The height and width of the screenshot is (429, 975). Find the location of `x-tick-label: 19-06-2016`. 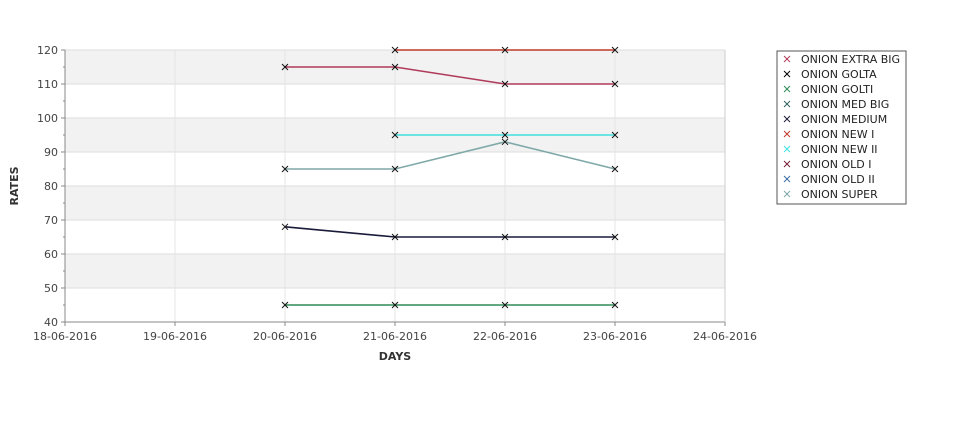

x-tick-label: 19-06-2016 is located at coordinates (175, 336).